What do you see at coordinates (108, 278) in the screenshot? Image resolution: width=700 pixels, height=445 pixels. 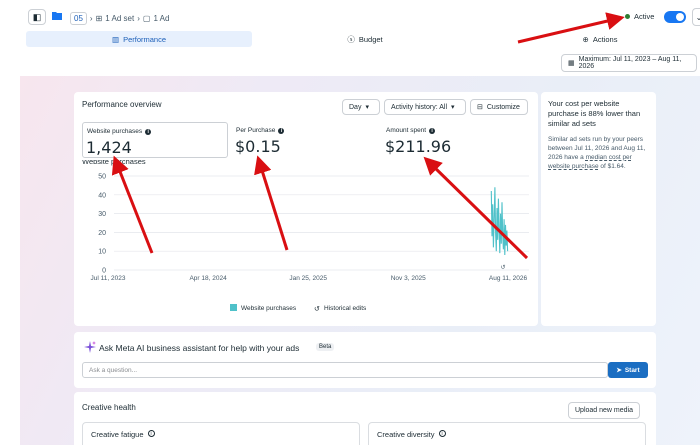 I see `x-tick-label: Jul 11, 2023` at bounding box center [108, 278].